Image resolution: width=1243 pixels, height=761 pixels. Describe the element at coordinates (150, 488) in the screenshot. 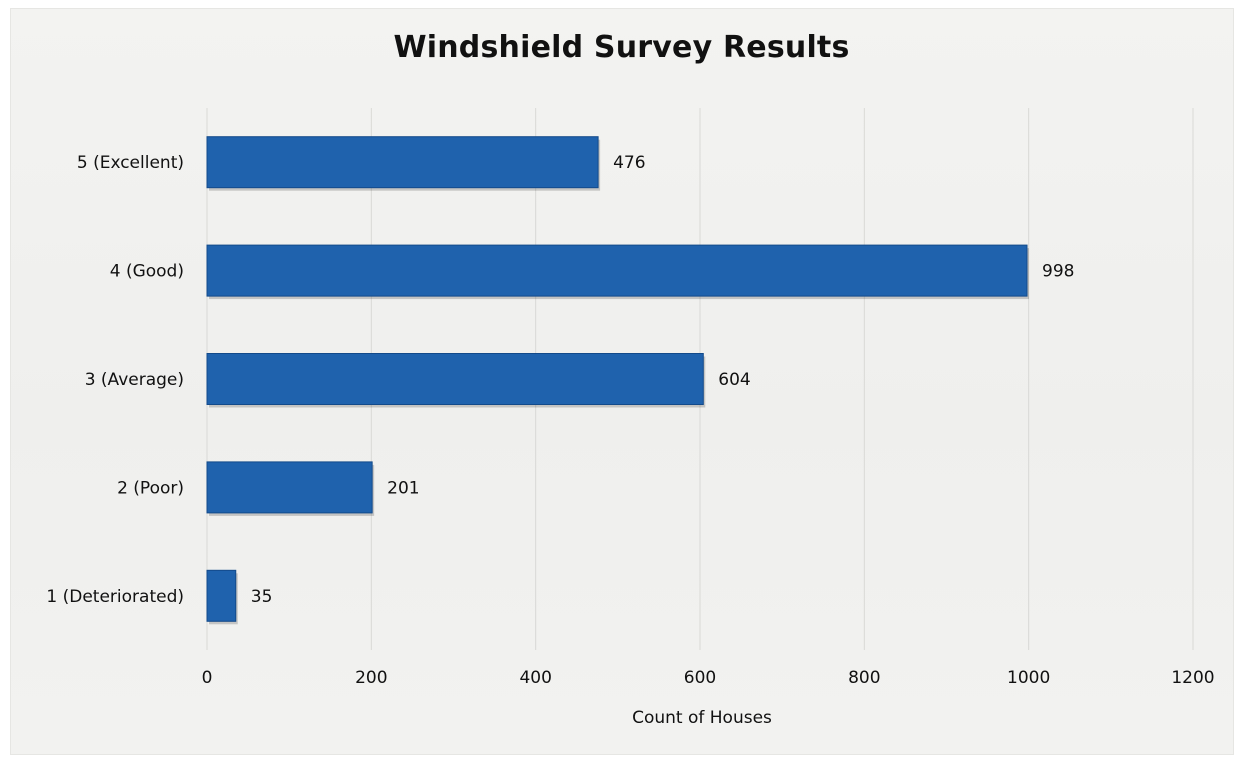

I see `category-label: 2 (Poor)` at that location.